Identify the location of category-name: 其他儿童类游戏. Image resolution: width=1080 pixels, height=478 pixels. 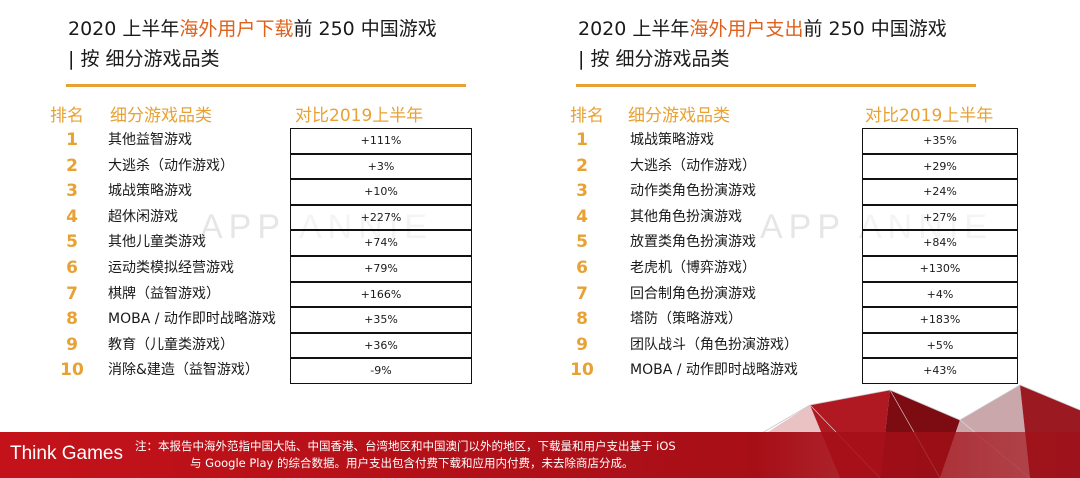
(157, 242).